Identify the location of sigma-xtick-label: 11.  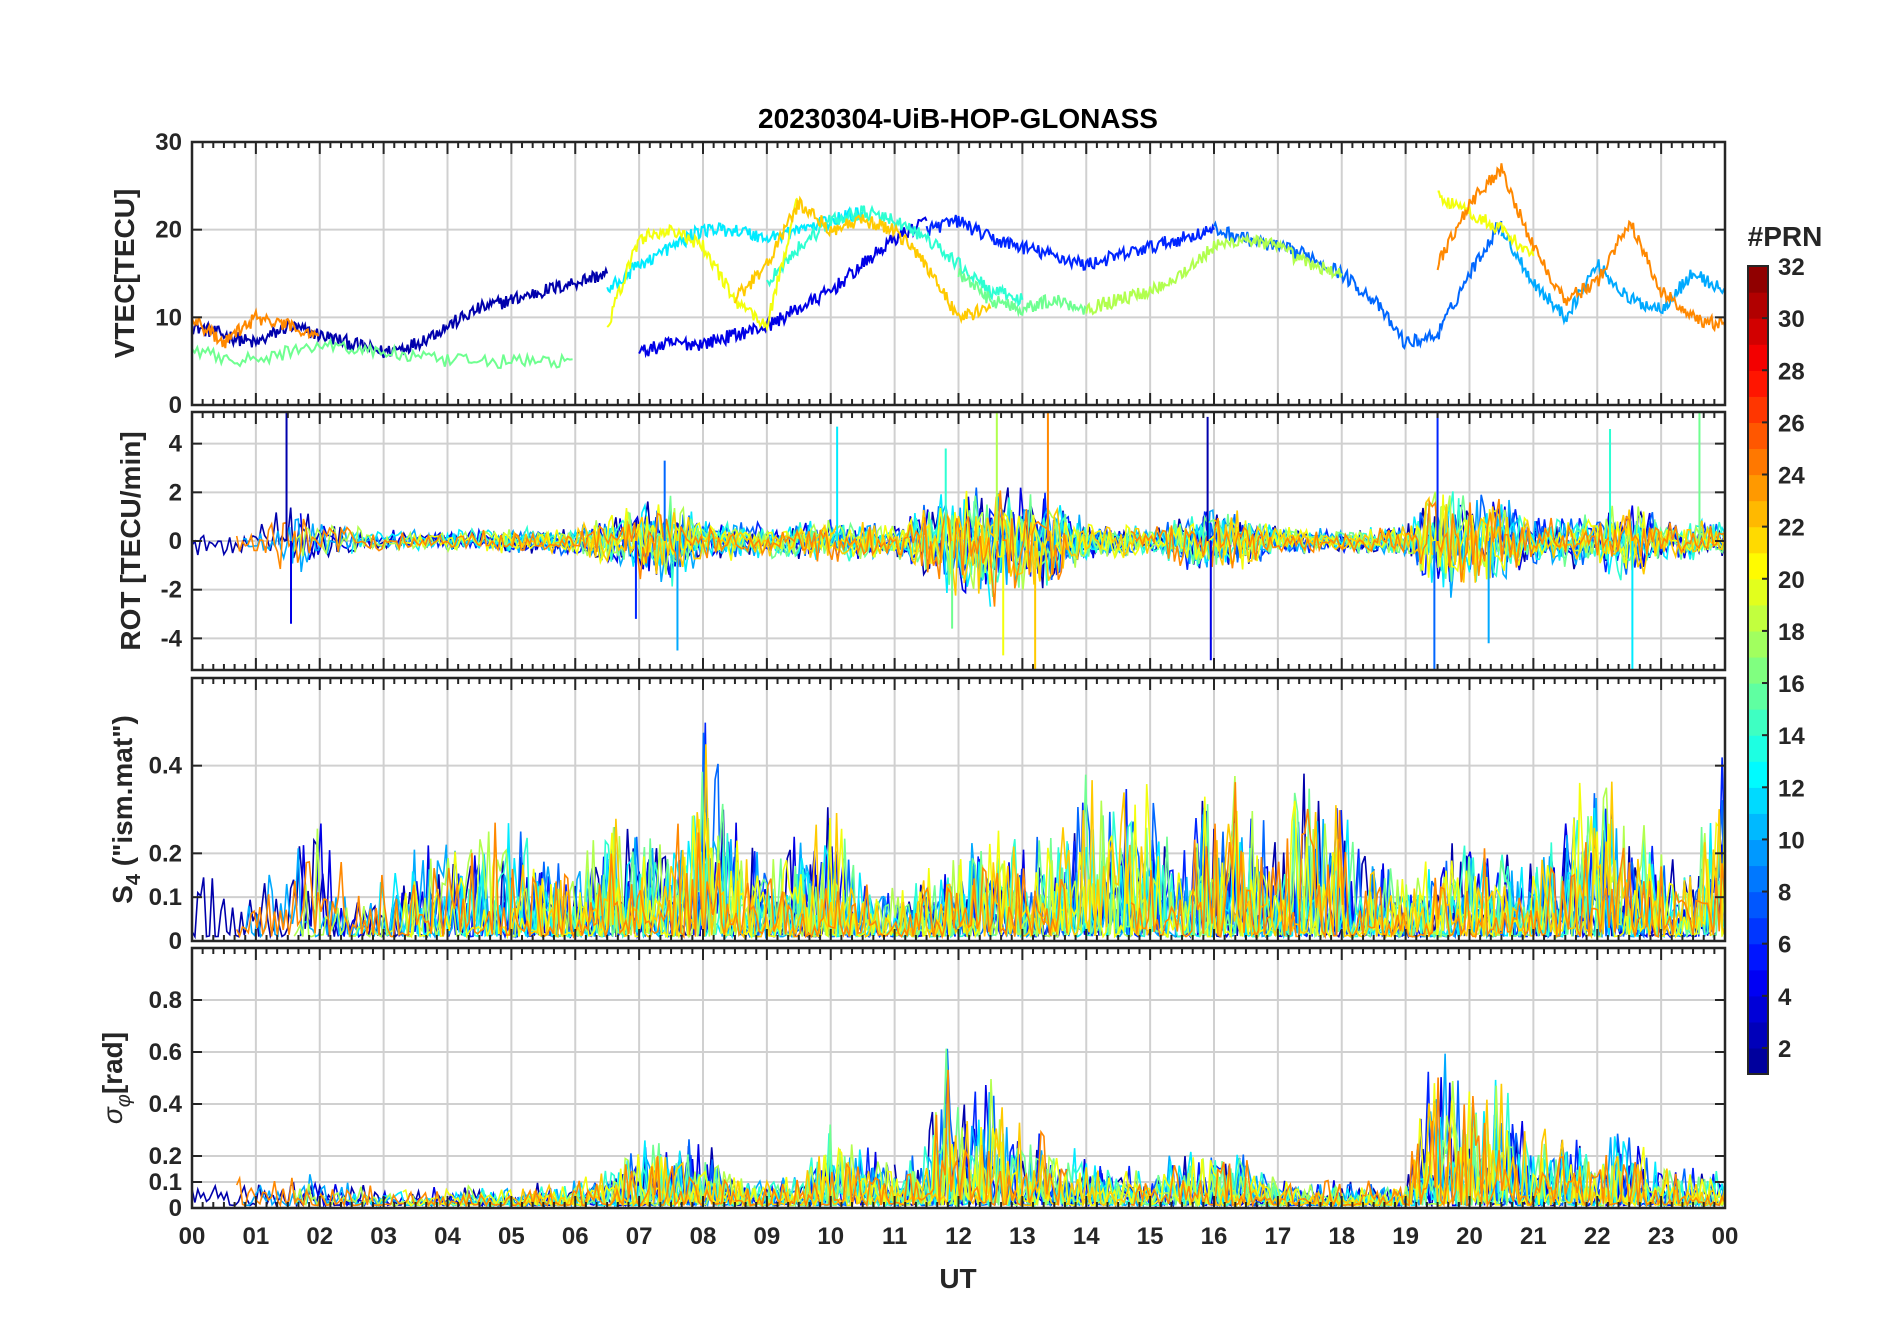
(894, 1236).